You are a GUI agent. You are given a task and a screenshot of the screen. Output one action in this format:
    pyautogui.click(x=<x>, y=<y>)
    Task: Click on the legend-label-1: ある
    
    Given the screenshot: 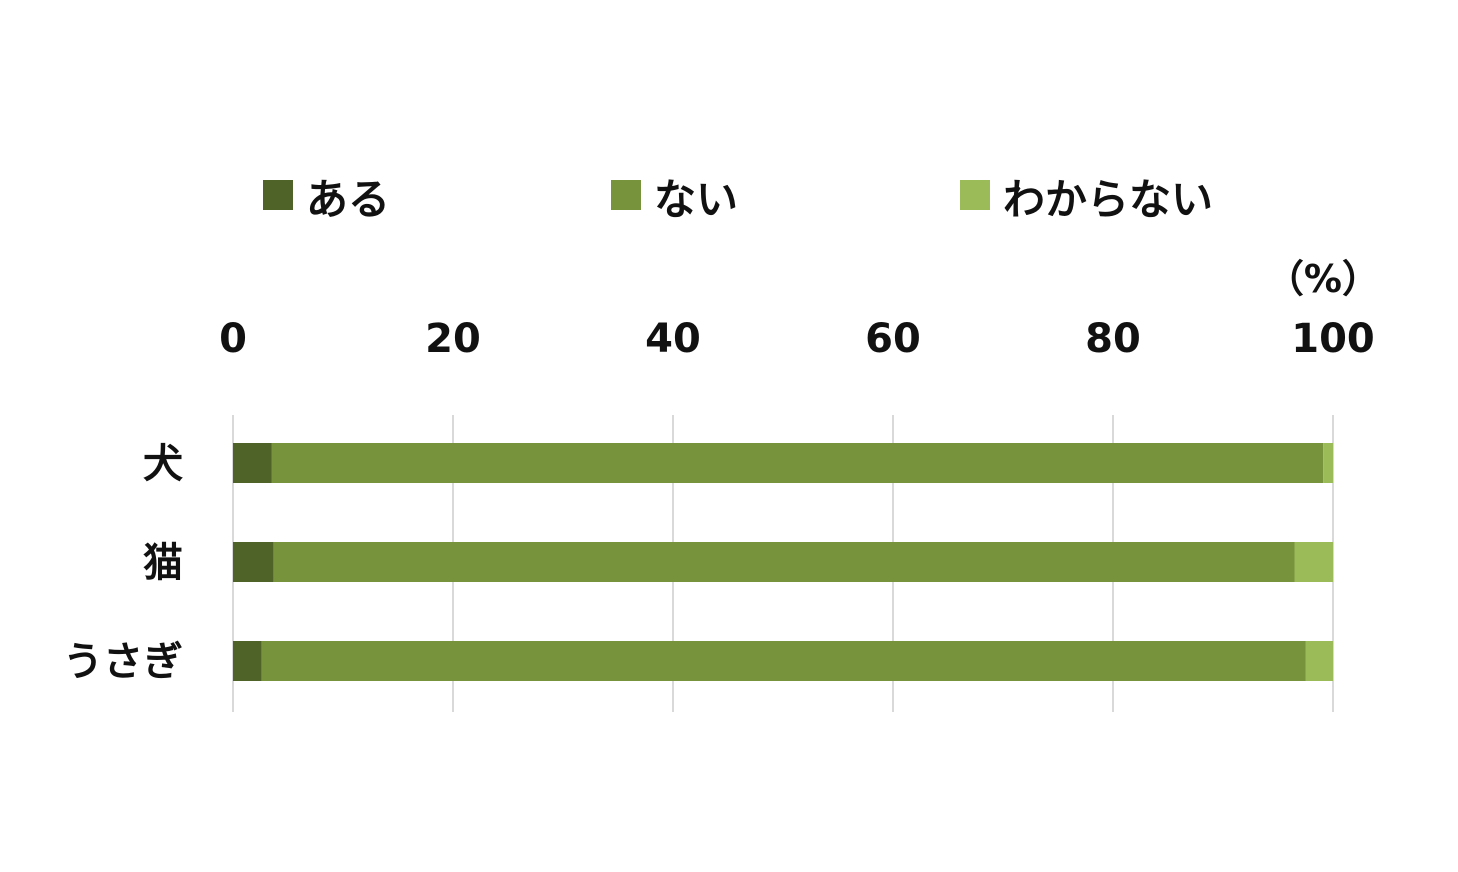 What is the action you would take?
    pyautogui.click(x=348, y=199)
    